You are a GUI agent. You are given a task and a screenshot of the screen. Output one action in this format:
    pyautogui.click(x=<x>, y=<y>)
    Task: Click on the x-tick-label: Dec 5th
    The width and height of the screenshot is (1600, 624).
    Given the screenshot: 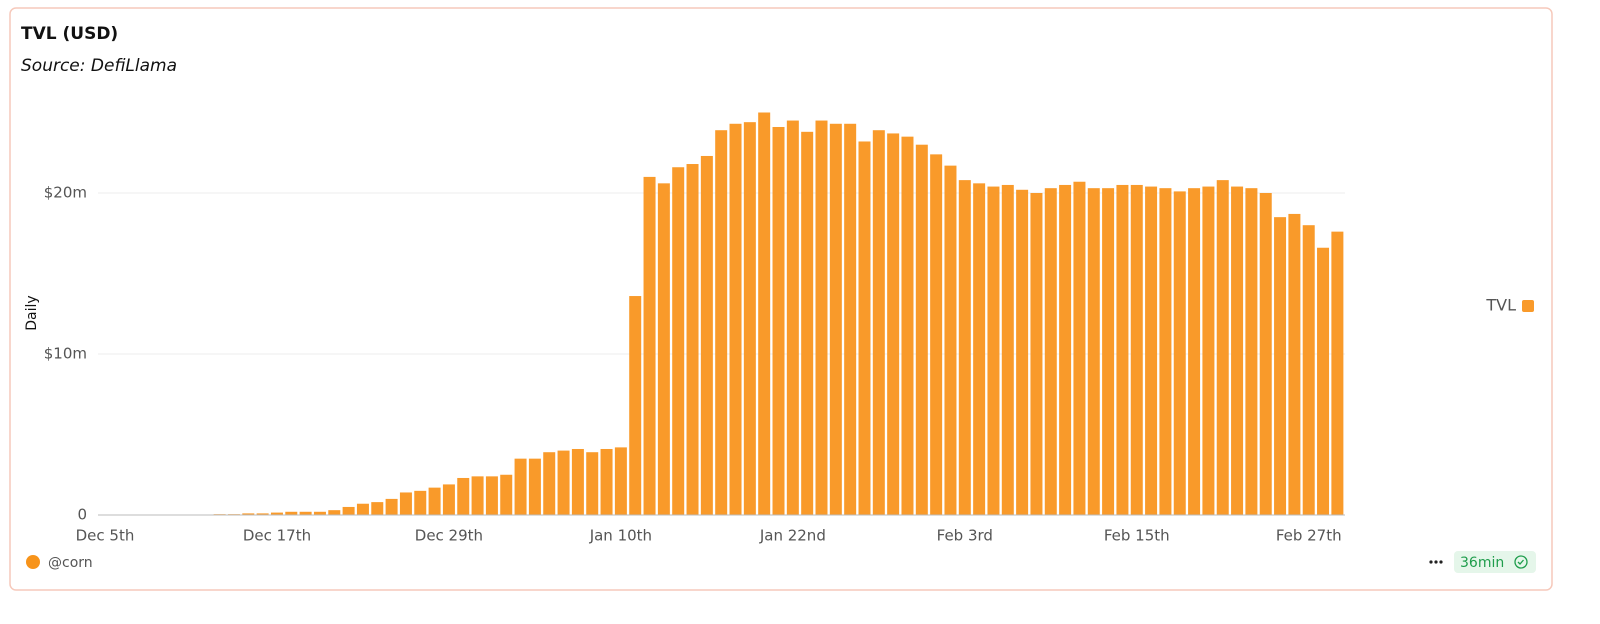 What is the action you would take?
    pyautogui.click(x=105, y=536)
    